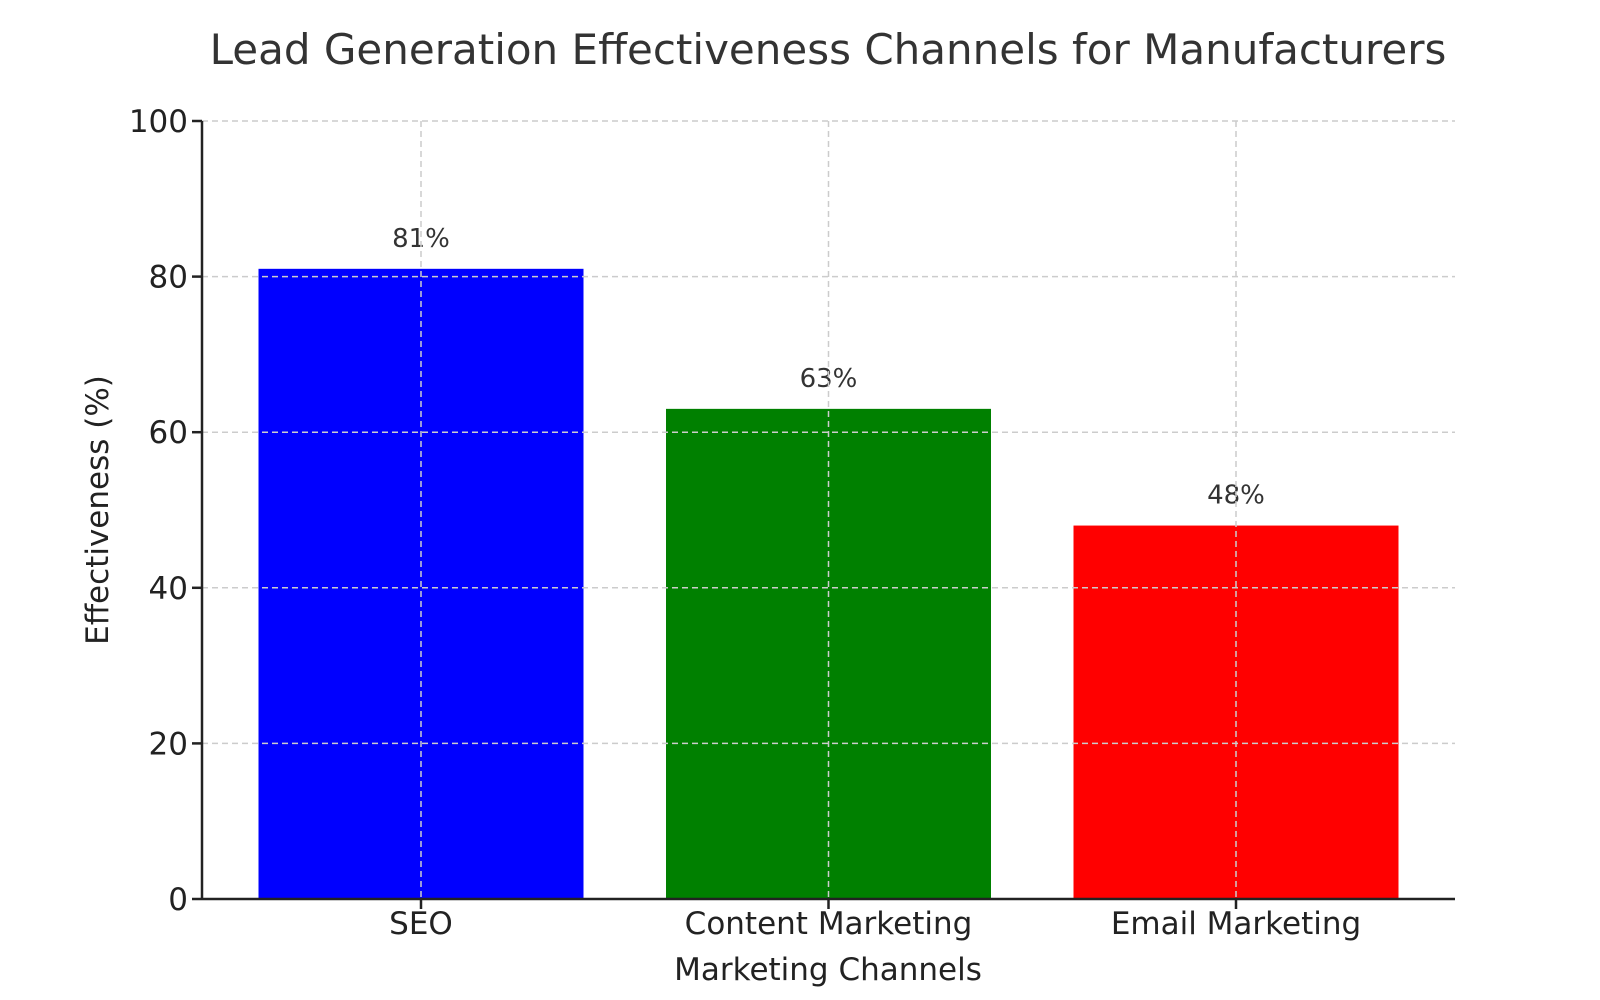 Image resolution: width=1600 pixels, height=1000 pixels. What do you see at coordinates (168, 589) in the screenshot?
I see `y-tick-label: 40` at bounding box center [168, 589].